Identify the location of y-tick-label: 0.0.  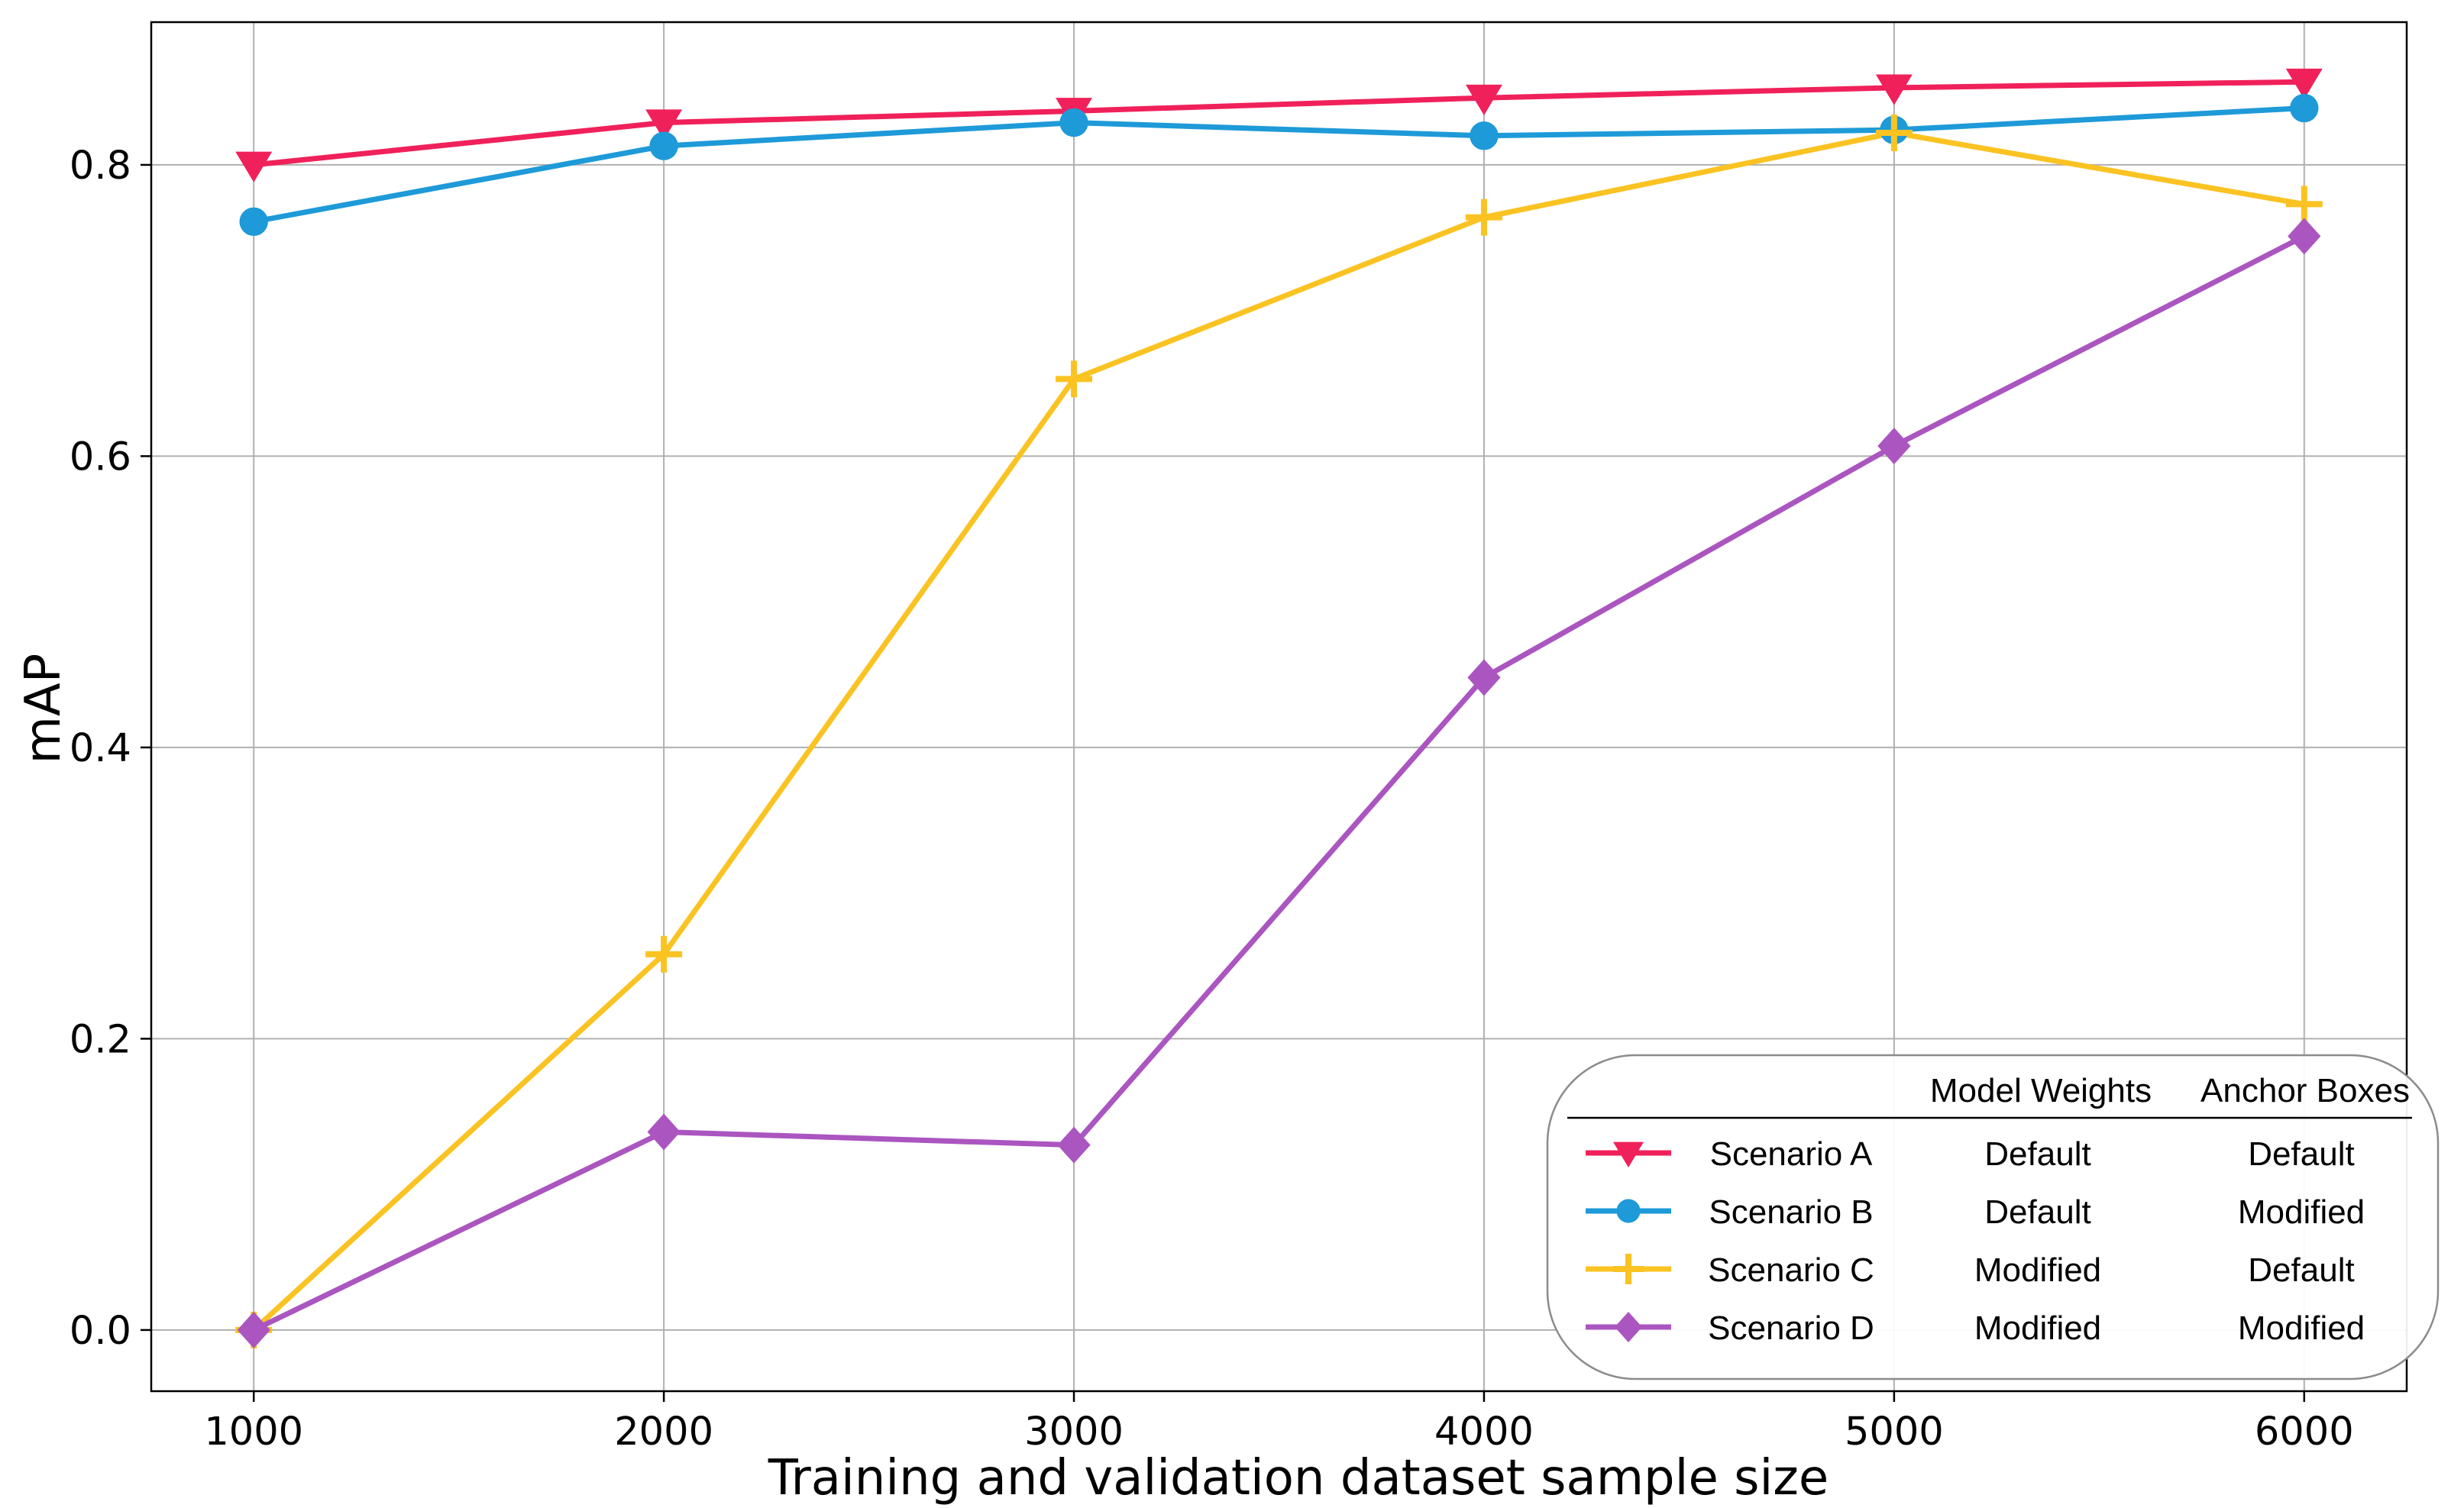
(101, 1331).